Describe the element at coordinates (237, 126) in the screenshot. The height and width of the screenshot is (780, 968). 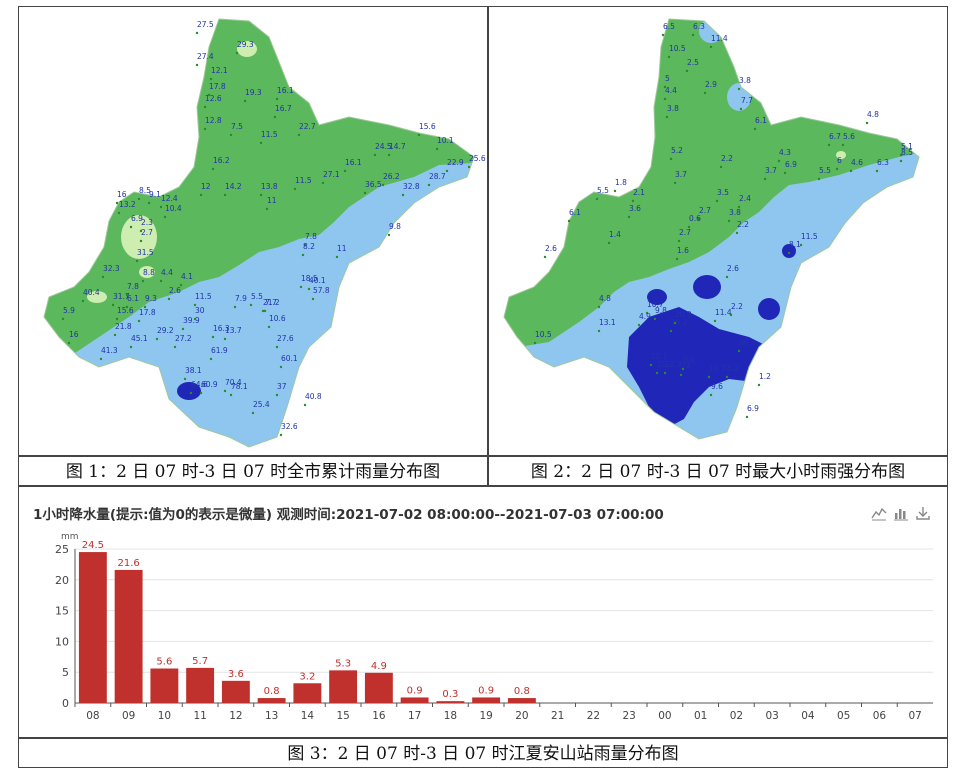
I see `station-rainfall-label: 7.5` at that location.